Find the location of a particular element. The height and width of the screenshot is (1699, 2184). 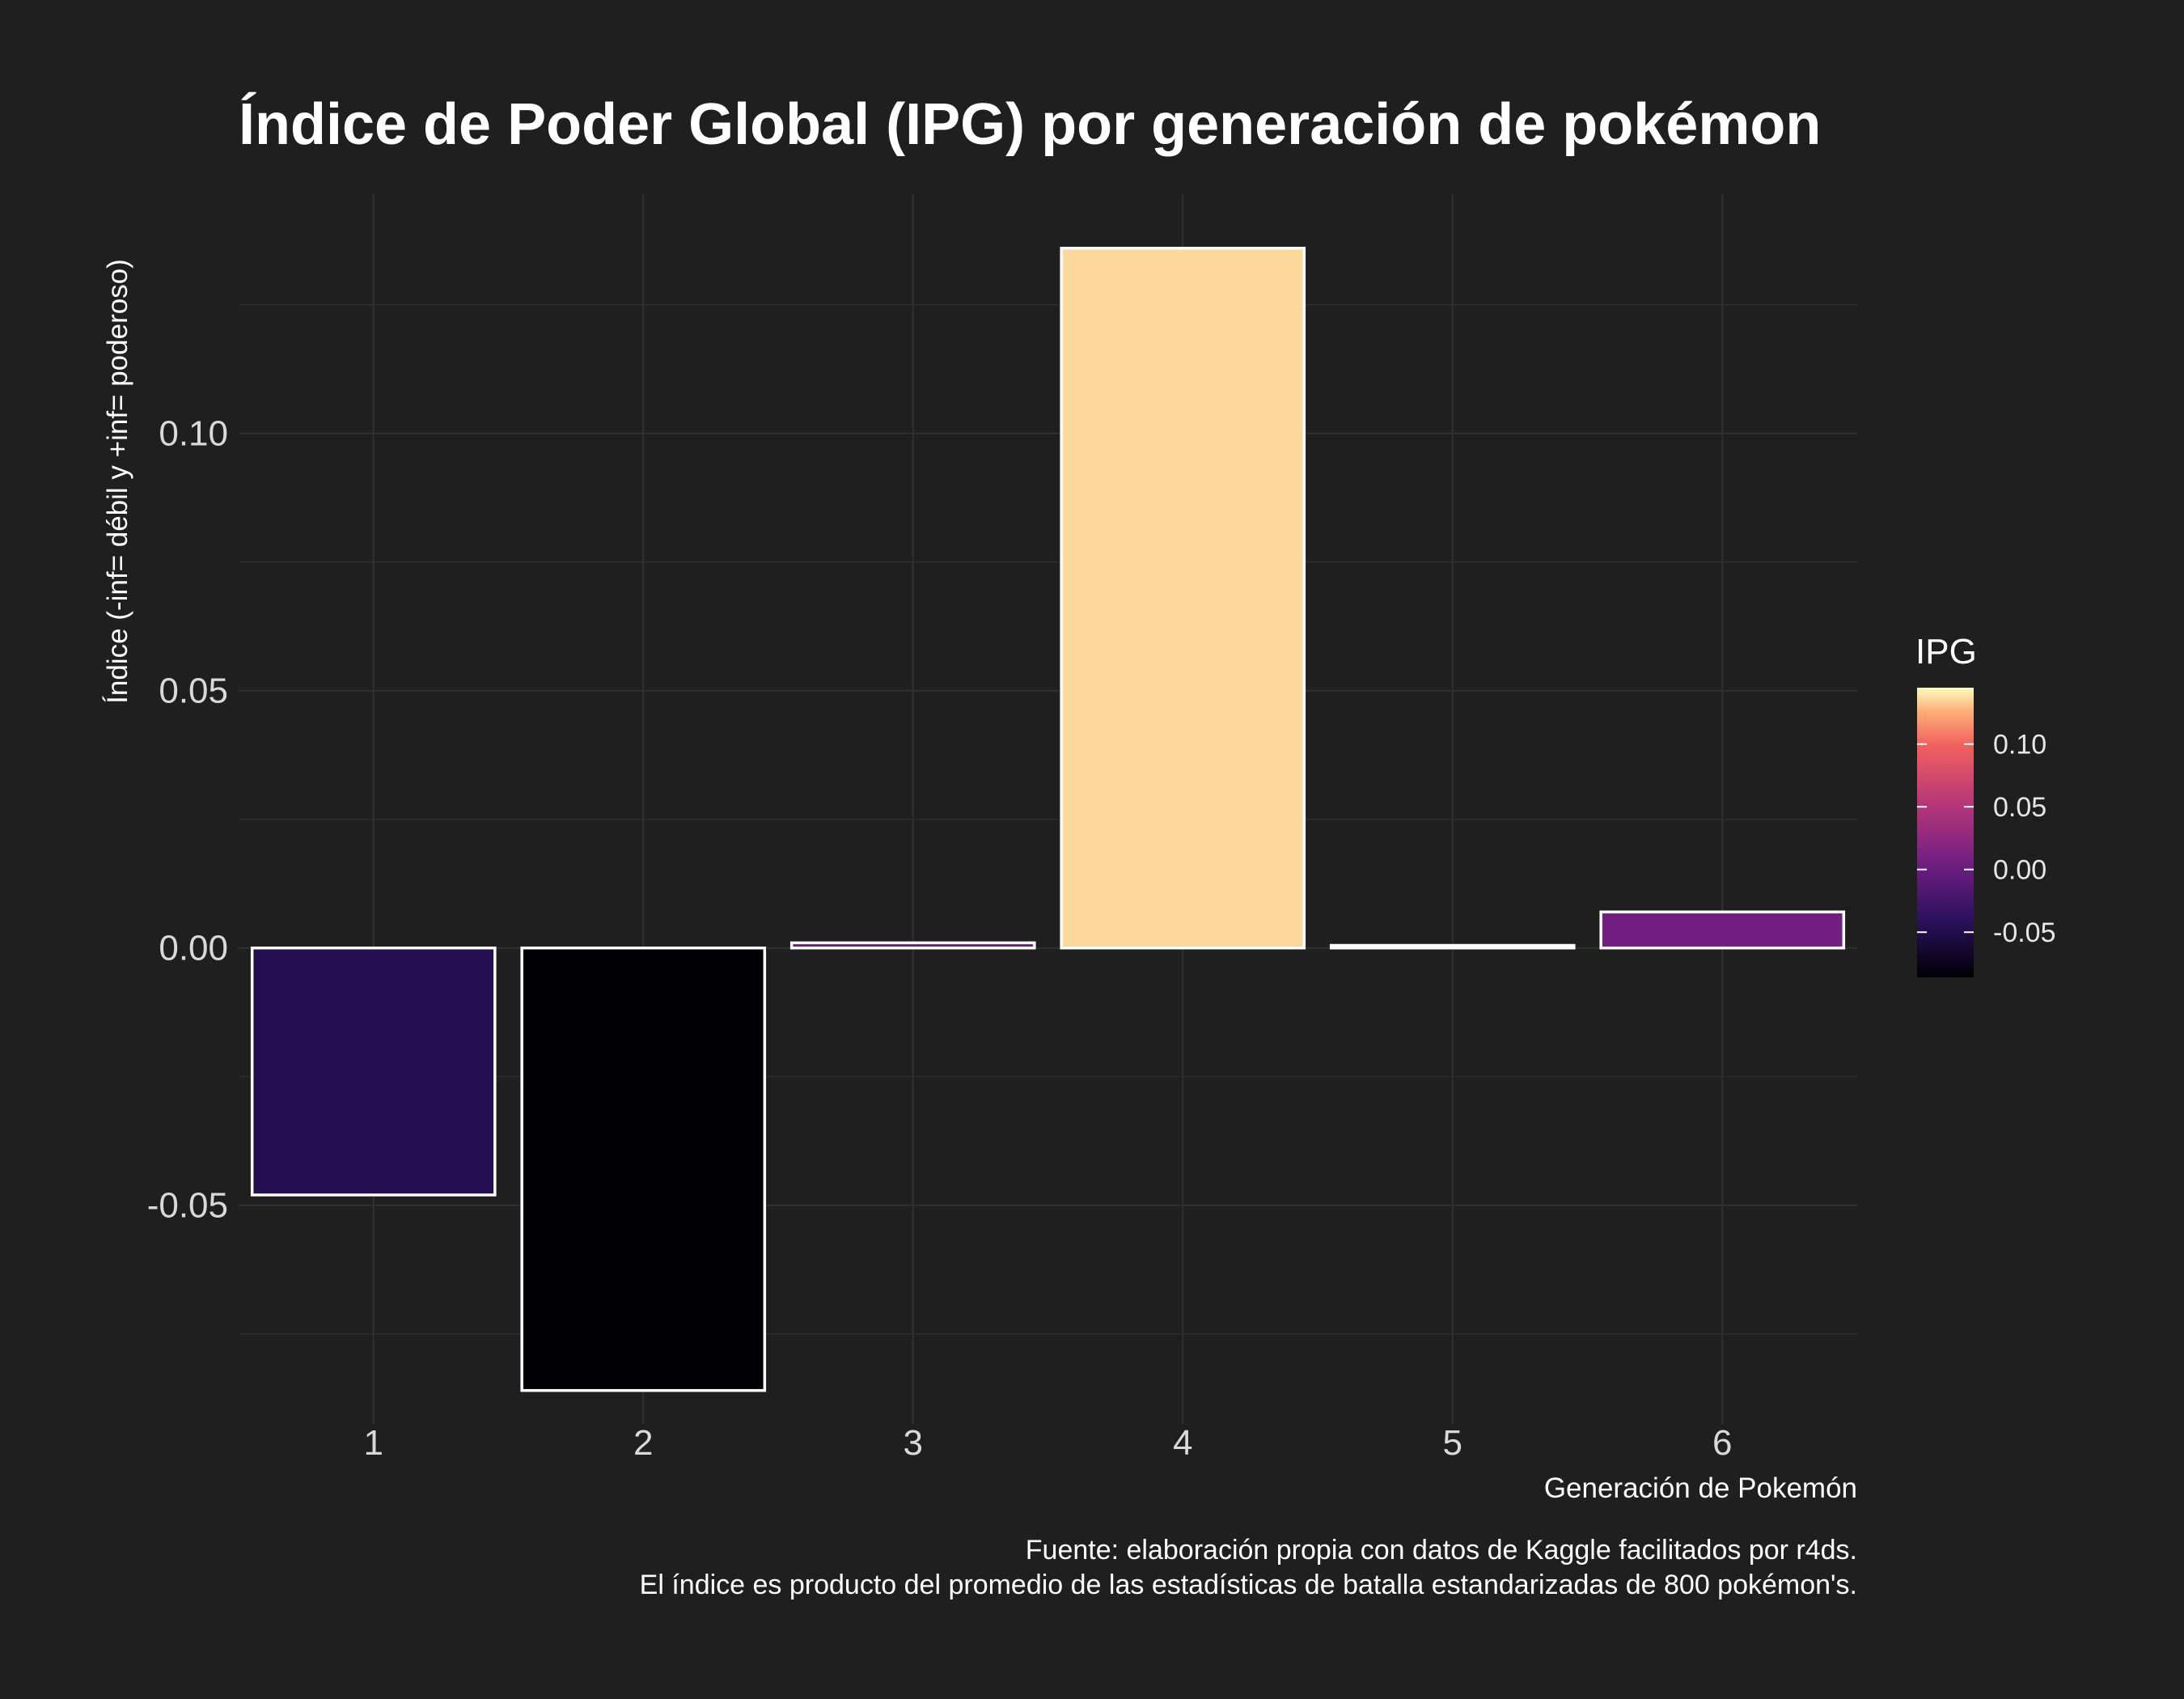

x-axis-ticks: 1 2 3 4 5 6 is located at coordinates (1048, 1443).